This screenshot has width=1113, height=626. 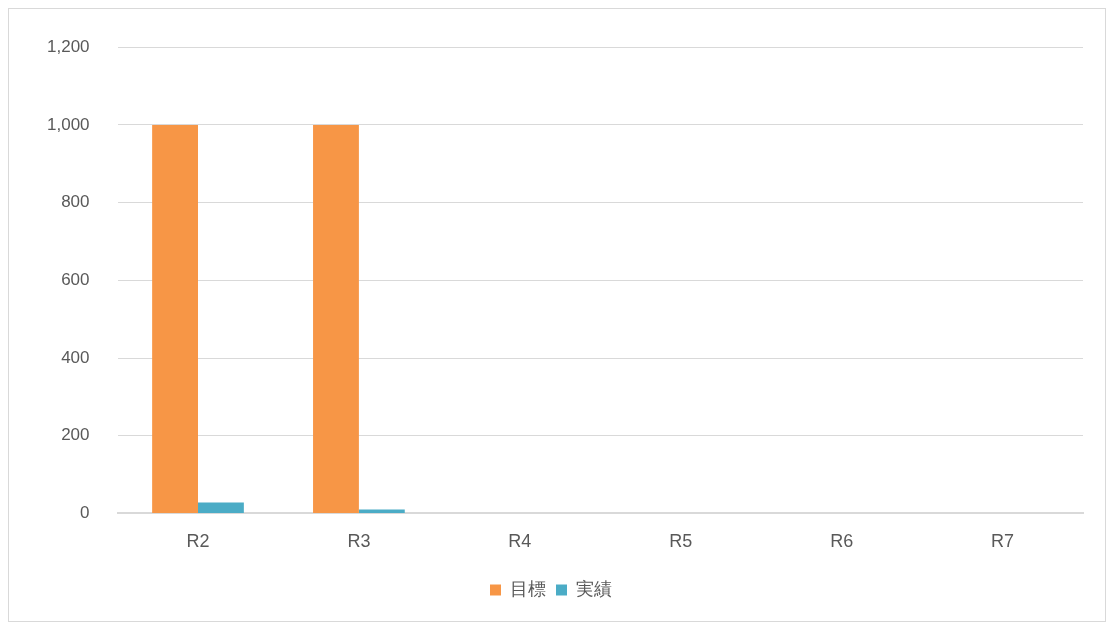 I want to click on x-tick-label: R6, so click(x=842, y=541).